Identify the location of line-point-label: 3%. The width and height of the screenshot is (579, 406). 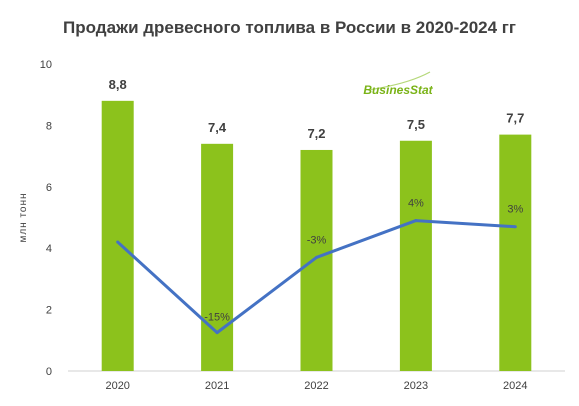
(515, 210).